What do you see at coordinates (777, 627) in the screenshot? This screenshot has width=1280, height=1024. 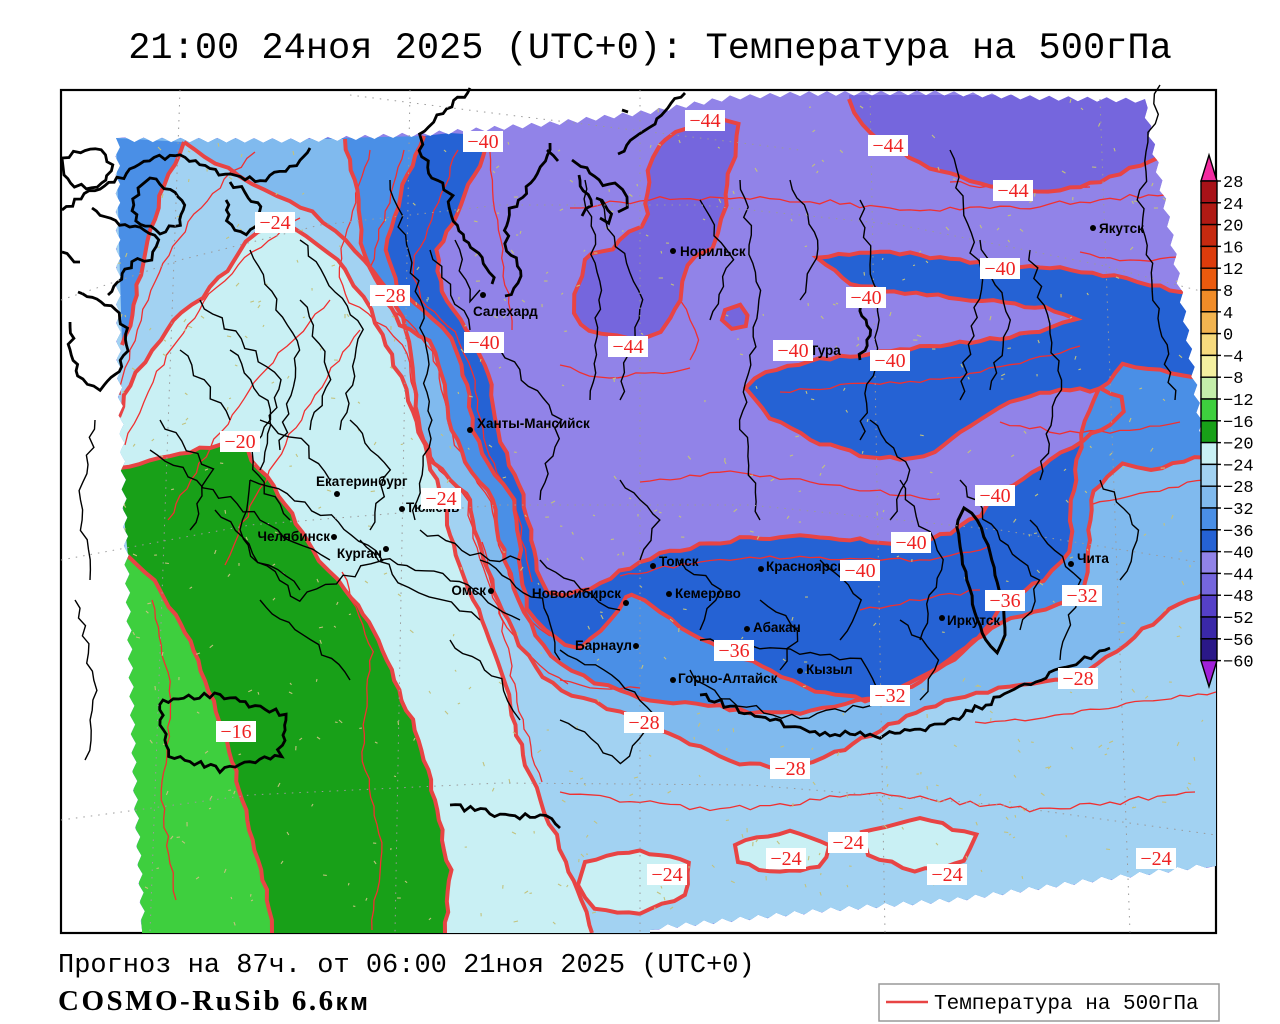 I see `svg-text: Абакан` at bounding box center [777, 627].